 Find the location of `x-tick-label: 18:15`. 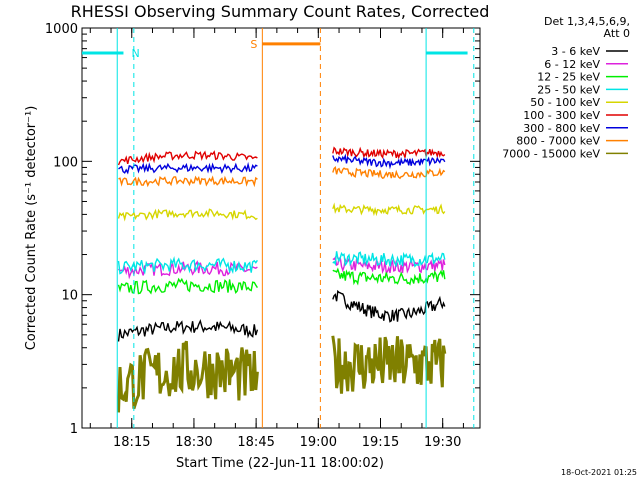

x-tick-label: 18:15 is located at coordinates (131, 442).